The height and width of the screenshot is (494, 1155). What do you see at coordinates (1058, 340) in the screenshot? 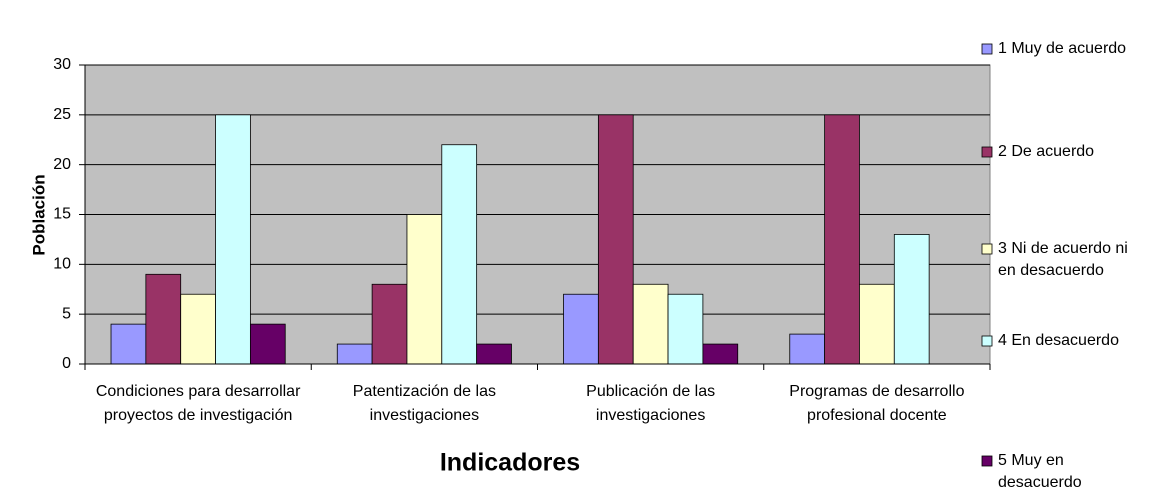
I see `legend-label: 4 En desacuerdo` at bounding box center [1058, 340].